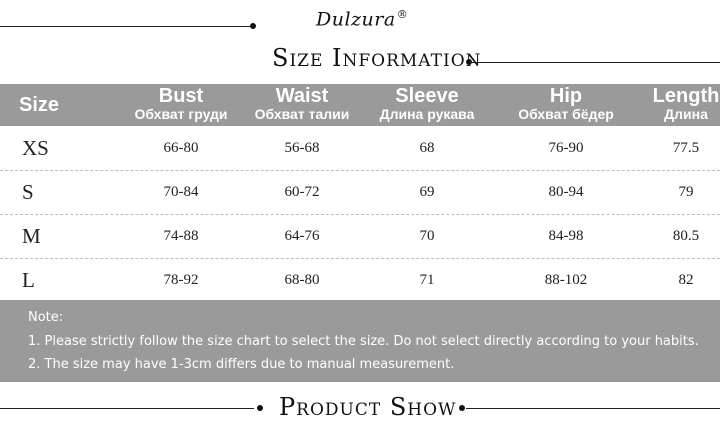 The width and height of the screenshot is (720, 432). I want to click on header-sleeve-label: Sleeve, so click(427, 96).